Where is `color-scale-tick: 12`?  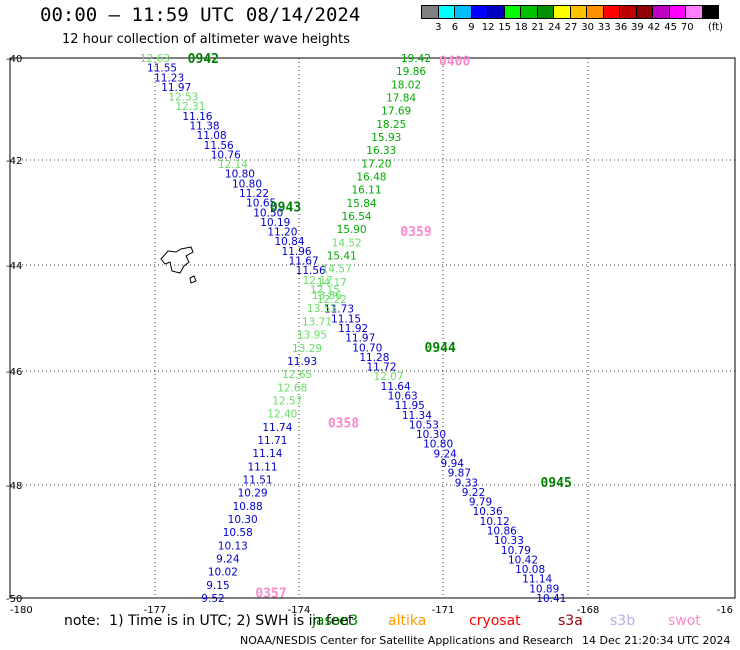
color-scale-tick: 12 is located at coordinates (488, 27).